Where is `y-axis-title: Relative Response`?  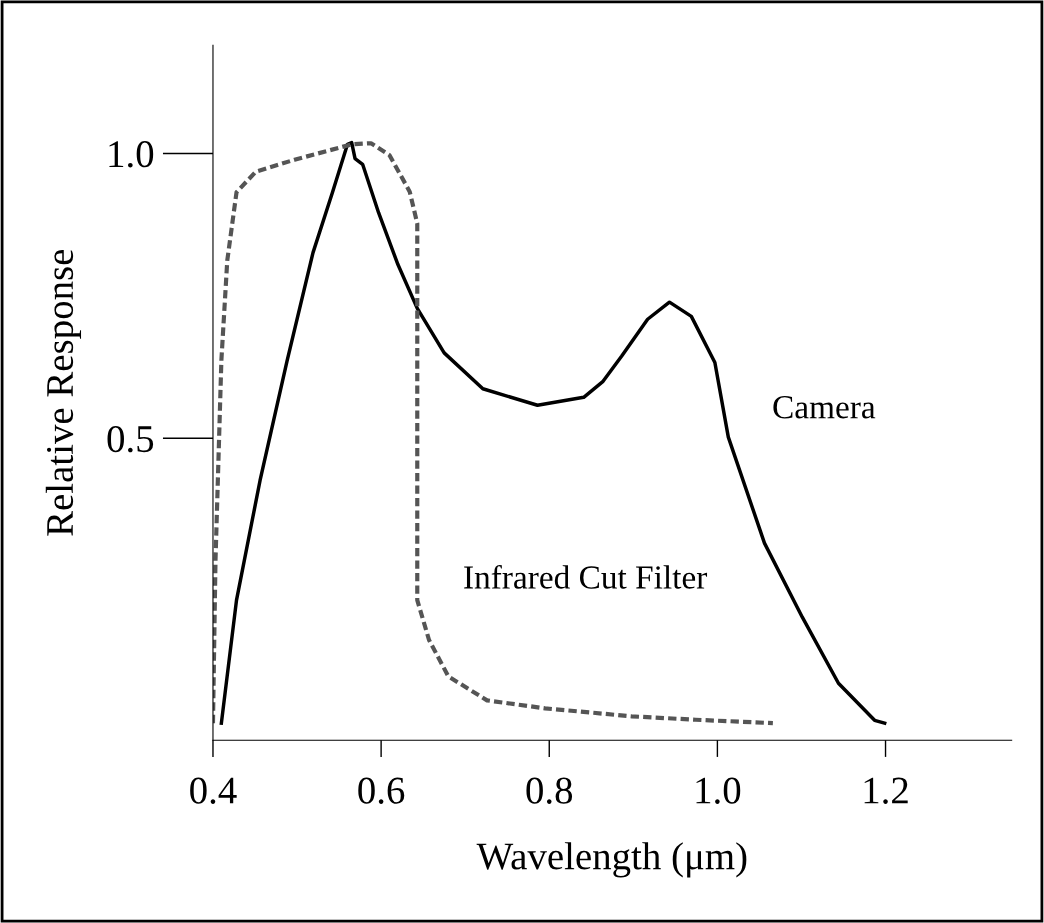
y-axis-title: Relative Response is located at coordinates (63, 392).